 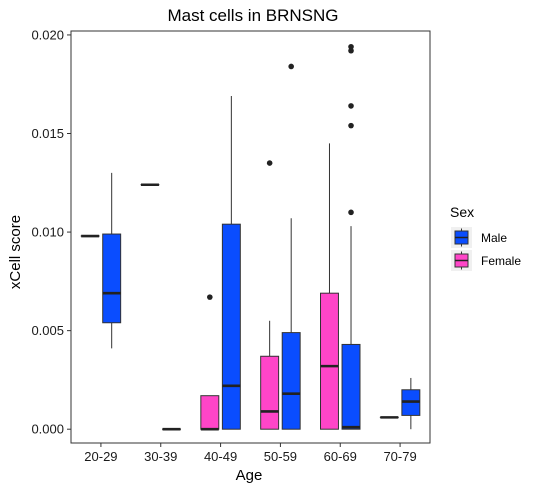 What do you see at coordinates (15, 252) in the screenshot?
I see `y-axis-title: xCell score` at bounding box center [15, 252].